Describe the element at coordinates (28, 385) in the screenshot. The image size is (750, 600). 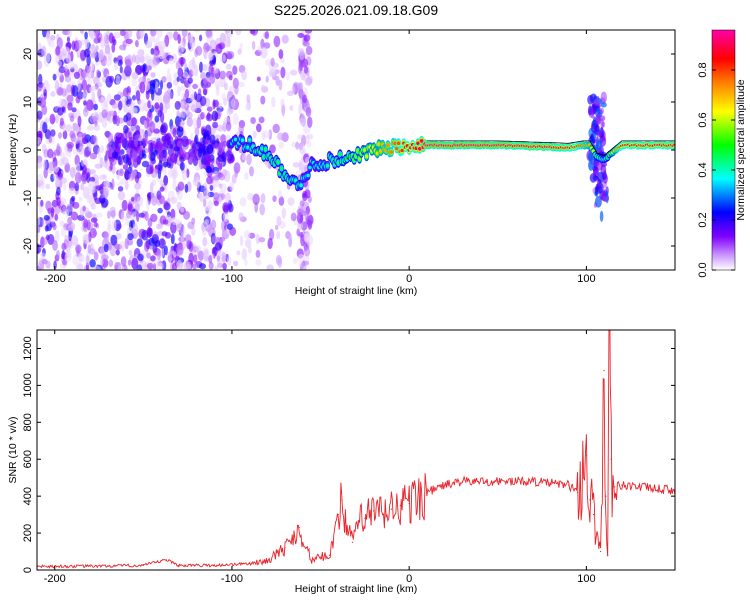
I see `y-tick-label: 1000` at that location.